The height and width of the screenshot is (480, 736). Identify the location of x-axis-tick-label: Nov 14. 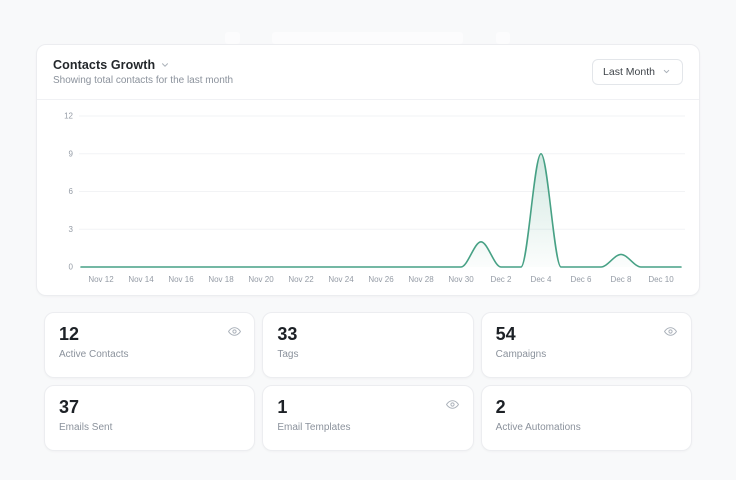
(141, 279).